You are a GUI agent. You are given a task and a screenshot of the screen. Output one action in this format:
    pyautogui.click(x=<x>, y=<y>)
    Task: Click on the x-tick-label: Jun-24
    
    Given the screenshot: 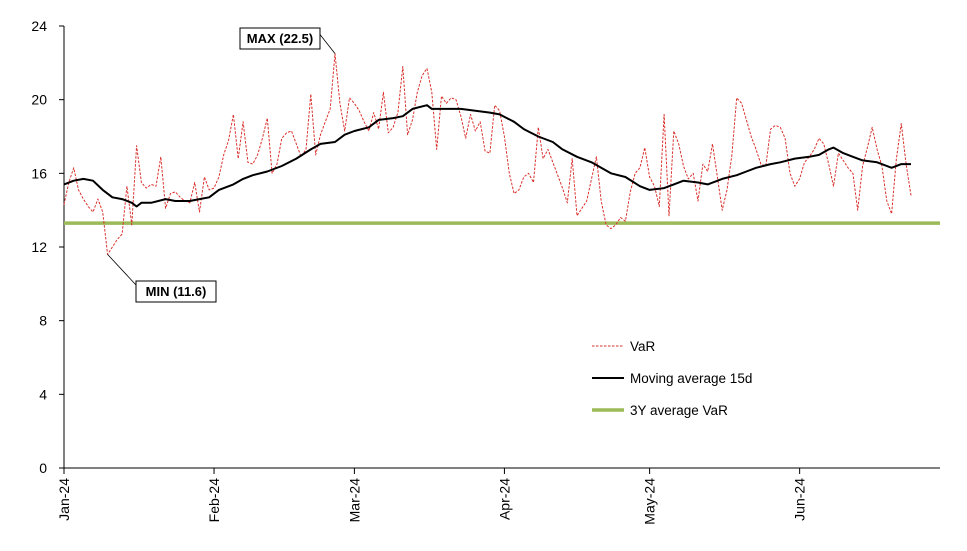 What is the action you would take?
    pyautogui.click(x=800, y=499)
    